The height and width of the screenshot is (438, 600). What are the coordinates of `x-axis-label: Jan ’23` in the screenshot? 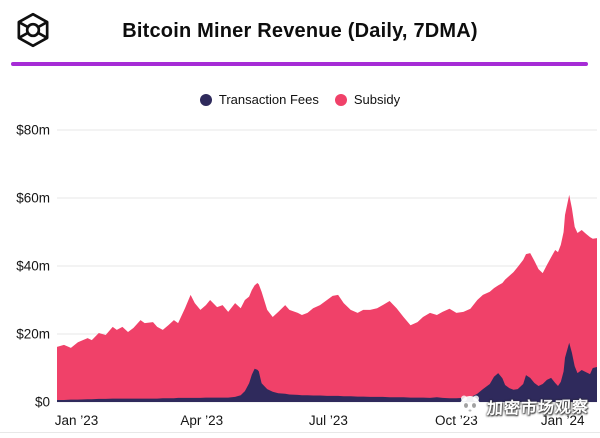 It's located at (77, 420).